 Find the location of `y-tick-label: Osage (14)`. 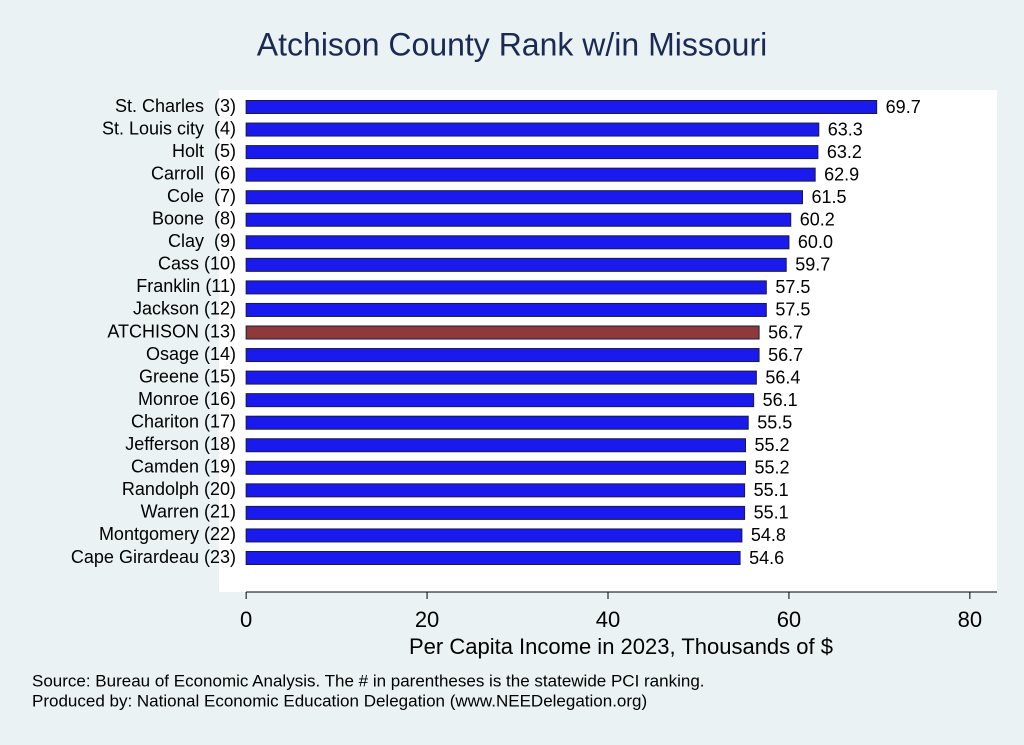

y-tick-label: Osage (14) is located at coordinates (191, 354).